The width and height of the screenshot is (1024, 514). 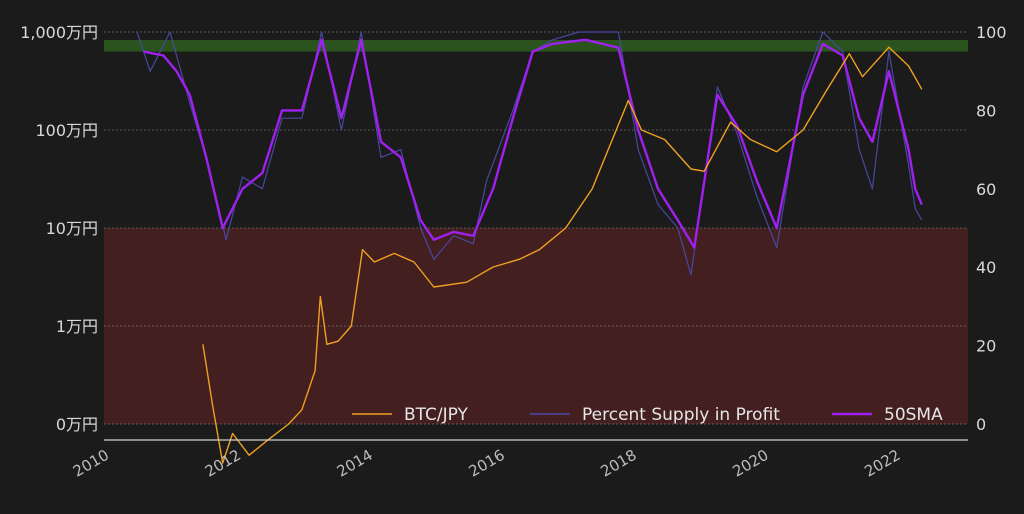 What do you see at coordinates (77, 424) in the screenshot?
I see `left-tick-label: 0万円` at bounding box center [77, 424].